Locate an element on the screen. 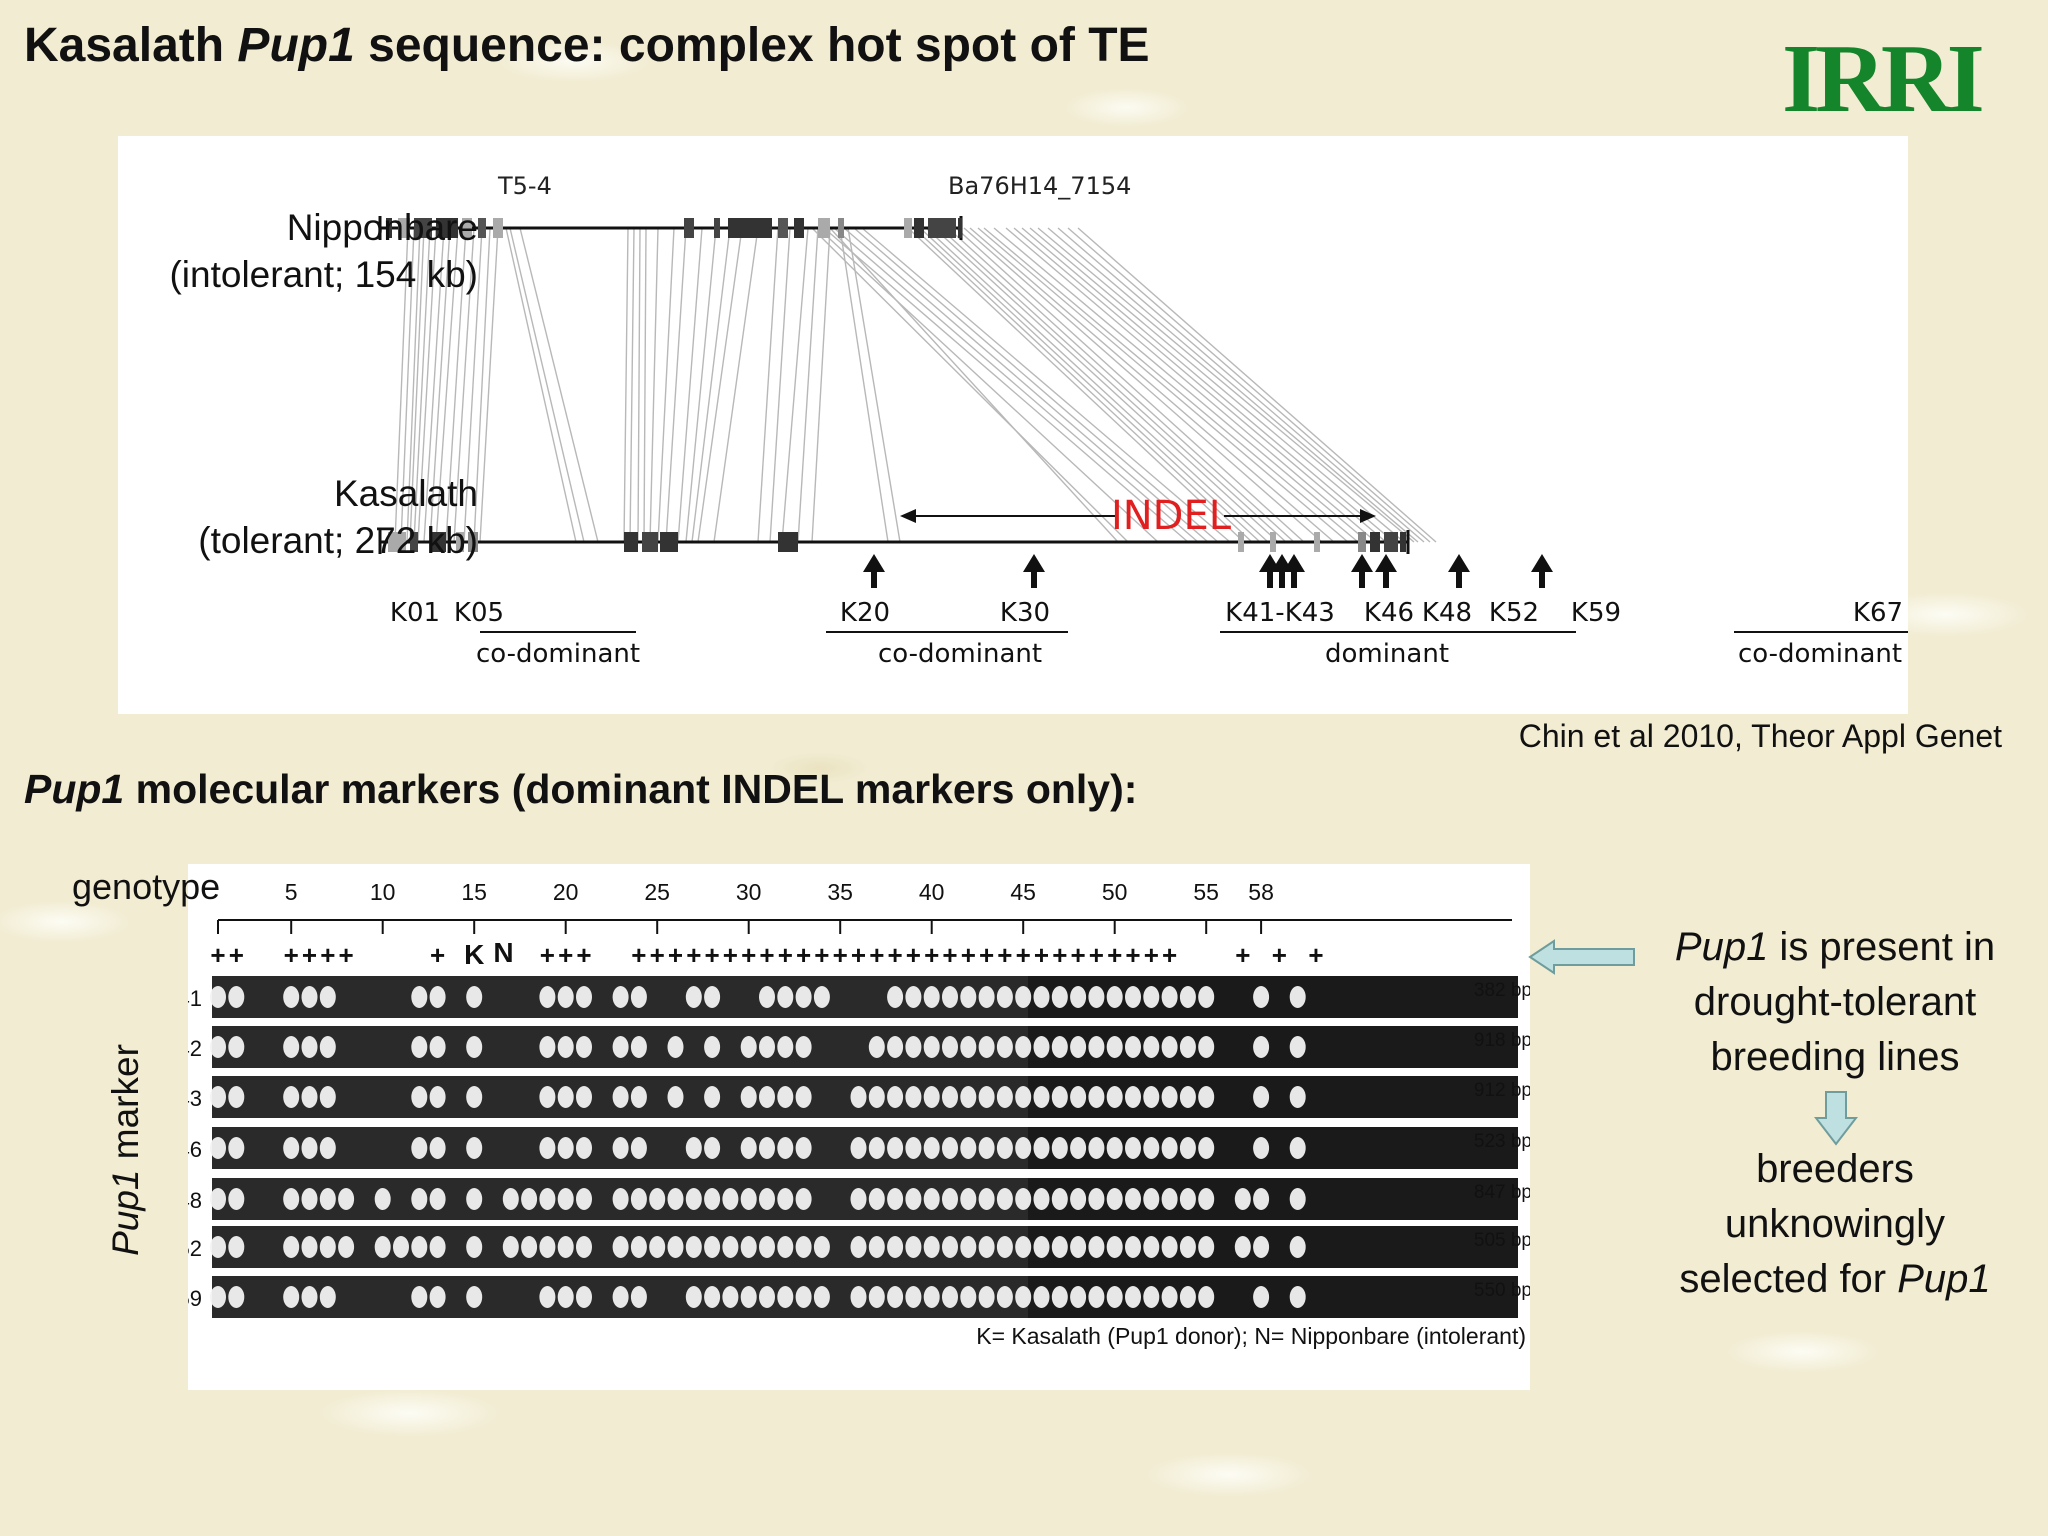 This screenshot has height=1536, width=2048. genotype-tick-label-55: 55 is located at coordinates (1206, 892).